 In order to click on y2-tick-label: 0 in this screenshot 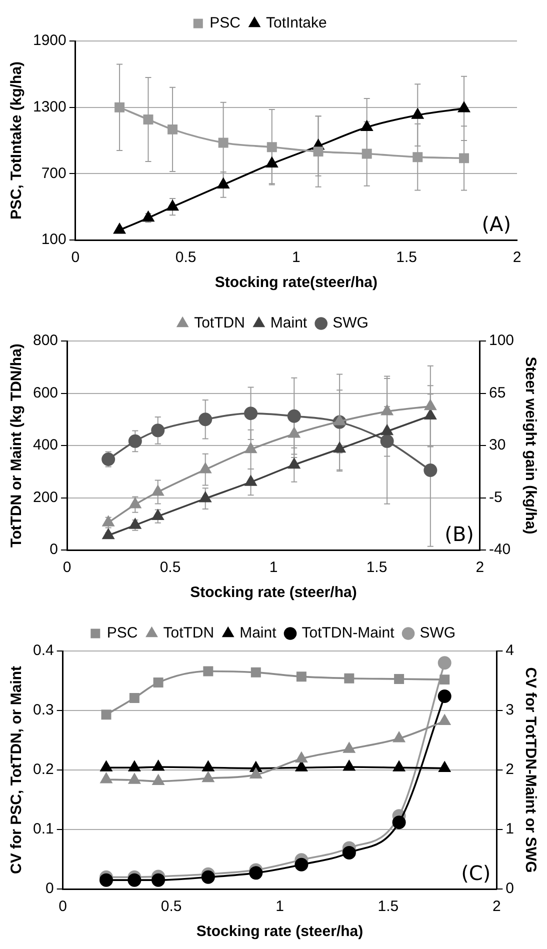, I will do `click(510, 889)`.